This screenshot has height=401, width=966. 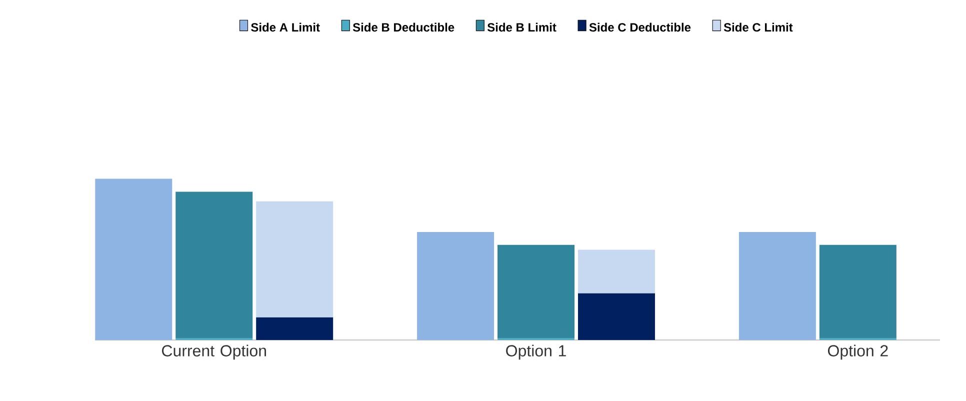 I want to click on legend-label: Side B Deductible, so click(x=403, y=27).